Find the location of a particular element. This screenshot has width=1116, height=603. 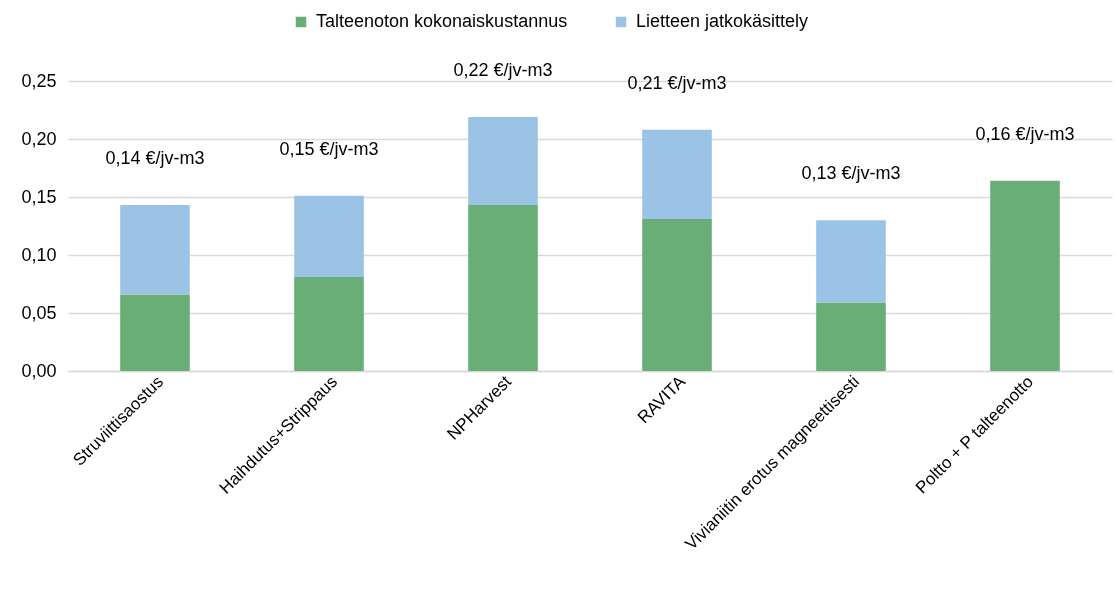

total-label: 0,15 €/jv-m3 is located at coordinates (329, 148).